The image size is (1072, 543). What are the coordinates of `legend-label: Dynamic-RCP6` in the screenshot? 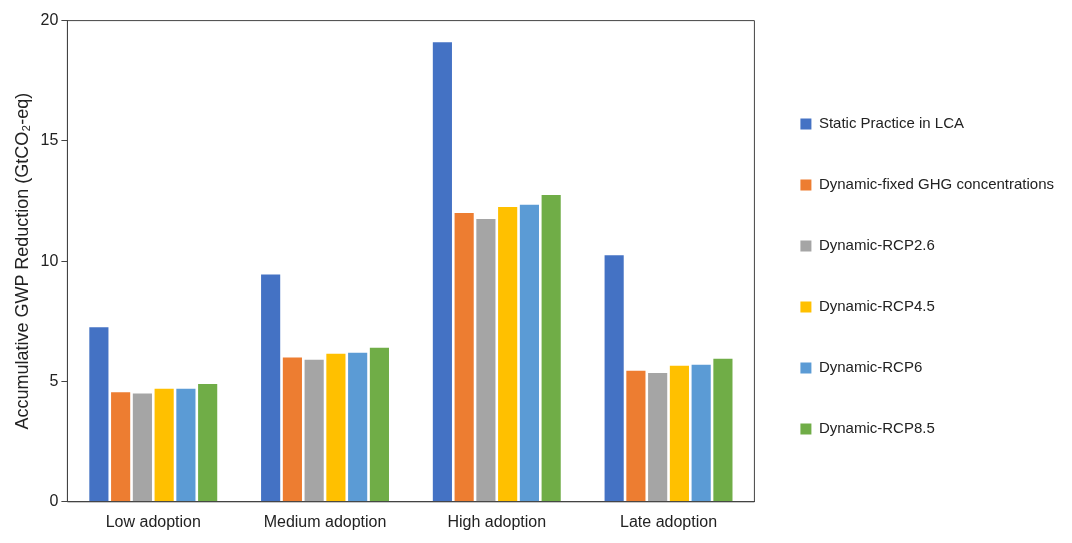 It's located at (870, 367).